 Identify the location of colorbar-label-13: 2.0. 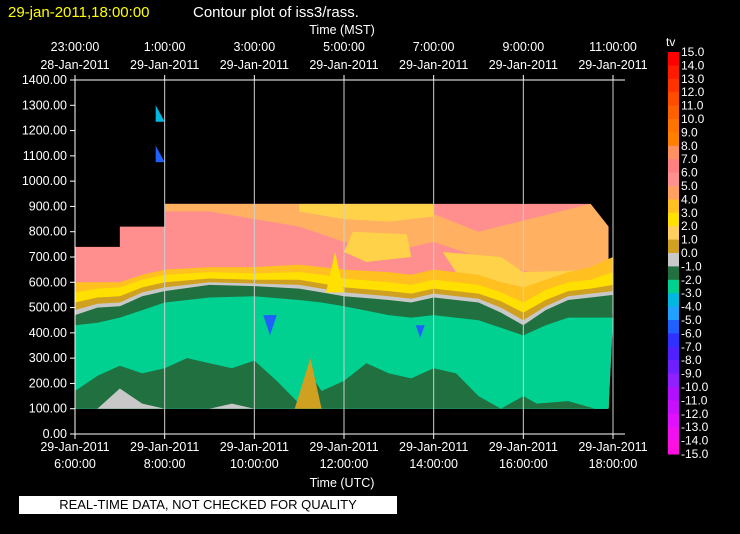
(689, 226).